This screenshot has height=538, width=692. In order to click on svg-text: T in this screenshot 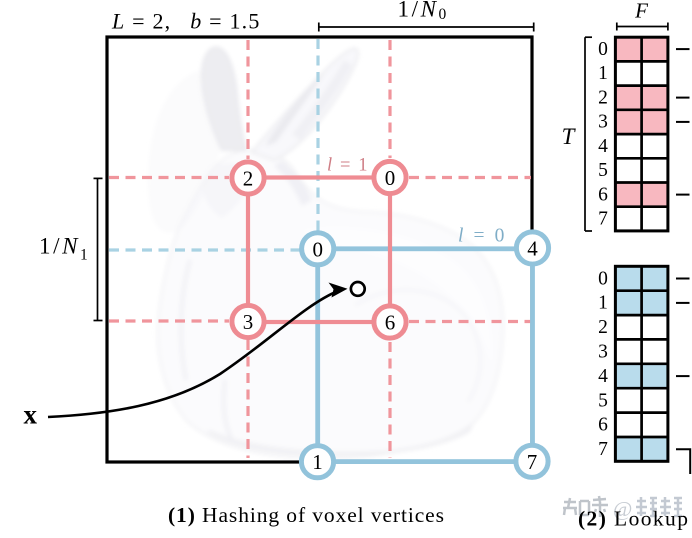, I will do `click(569, 136)`.